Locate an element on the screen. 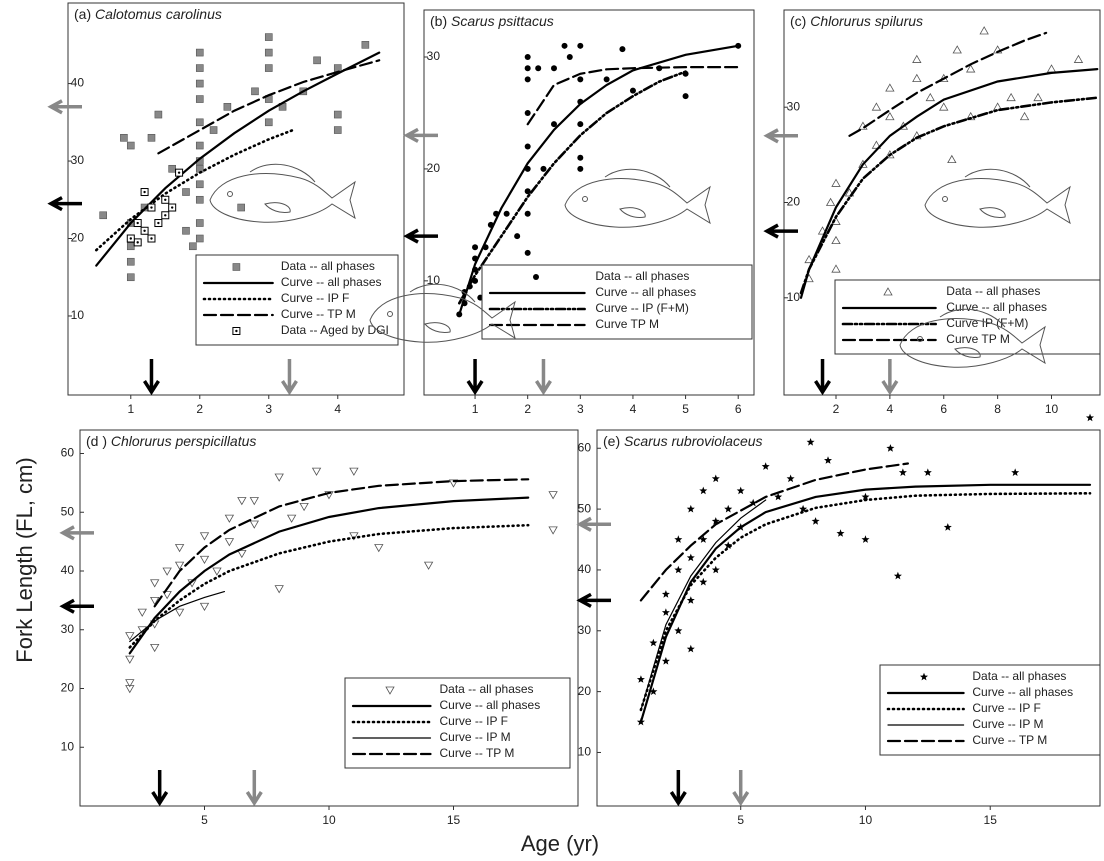  x-tick-label: 4 is located at coordinates (337, 409).